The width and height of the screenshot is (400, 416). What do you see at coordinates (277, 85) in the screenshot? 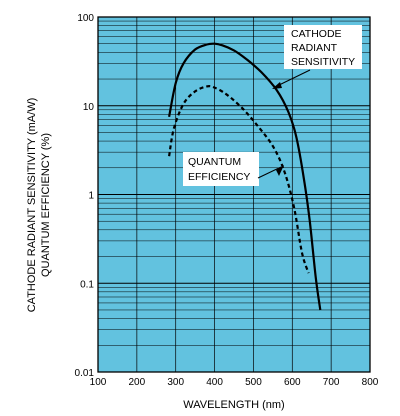
I see `cathode-sensitivity-arrowhead` at bounding box center [277, 85].